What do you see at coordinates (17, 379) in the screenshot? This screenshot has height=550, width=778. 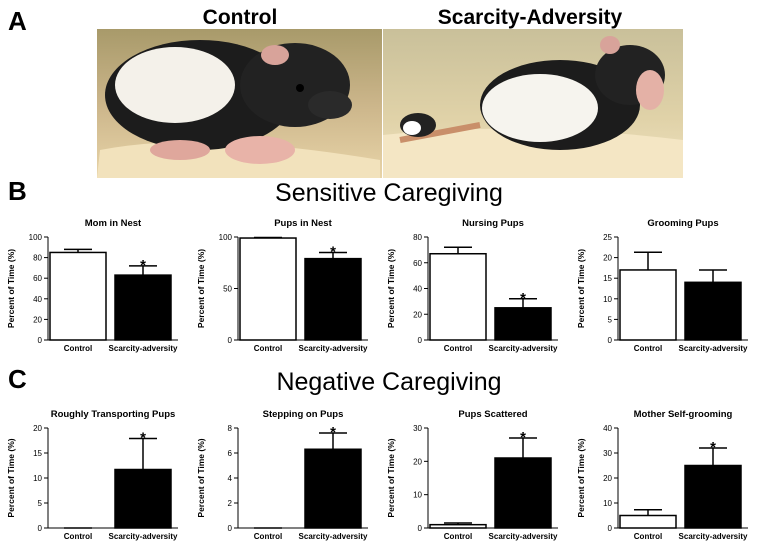 I see `panel-label: C` at bounding box center [17, 379].